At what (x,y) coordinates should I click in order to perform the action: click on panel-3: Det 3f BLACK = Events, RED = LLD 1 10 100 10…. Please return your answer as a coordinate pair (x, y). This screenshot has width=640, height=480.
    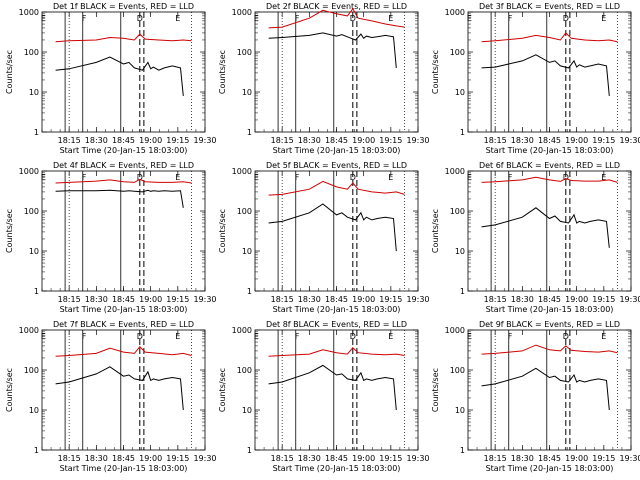
    Looking at the image, I should click on (535, 78).